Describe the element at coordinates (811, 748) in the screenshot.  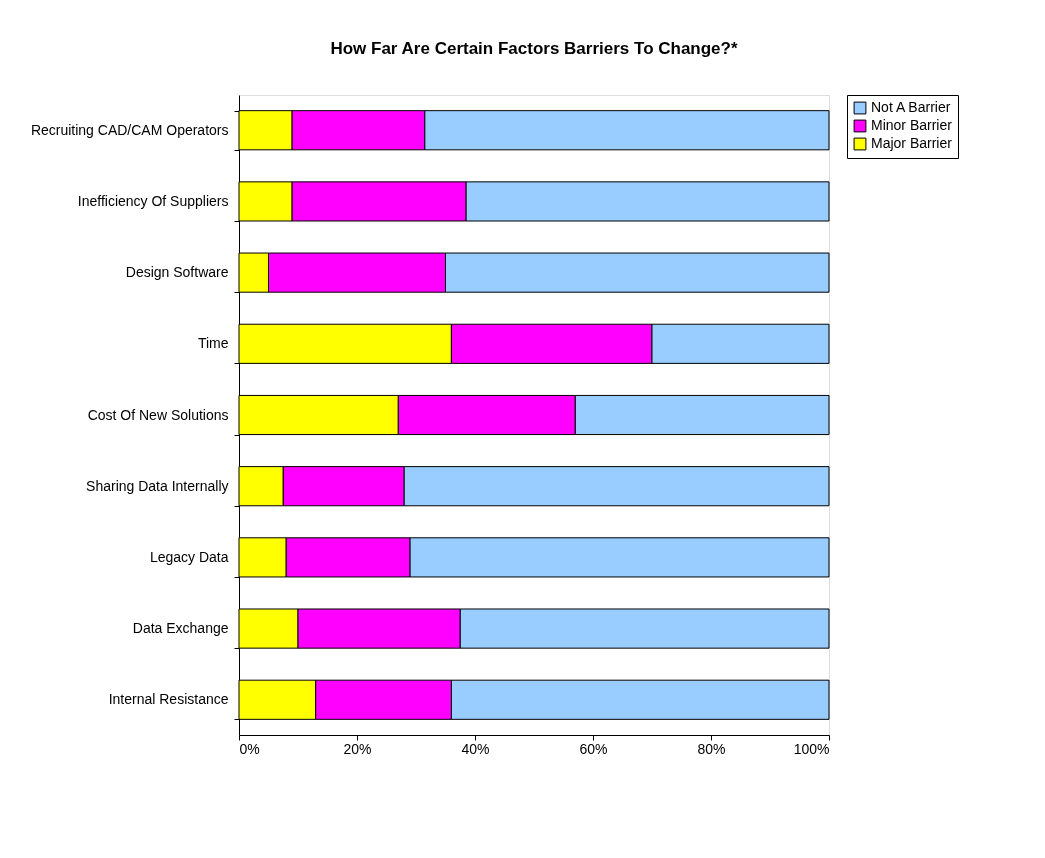
I see `x-tick-label: 100%` at that location.